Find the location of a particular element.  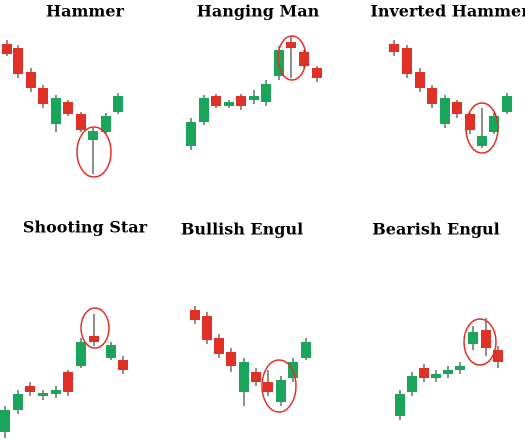

panel-title: Hanging Man is located at coordinates (258, 11).